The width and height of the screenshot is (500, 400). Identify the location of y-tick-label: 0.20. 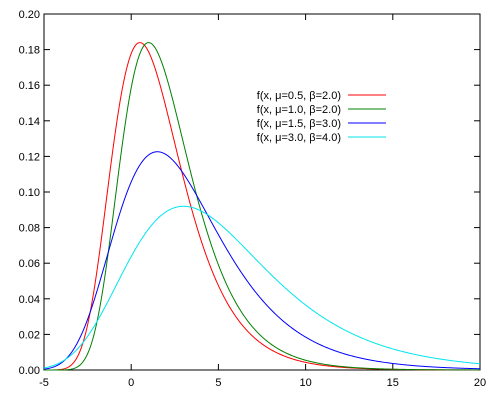
(29, 15).